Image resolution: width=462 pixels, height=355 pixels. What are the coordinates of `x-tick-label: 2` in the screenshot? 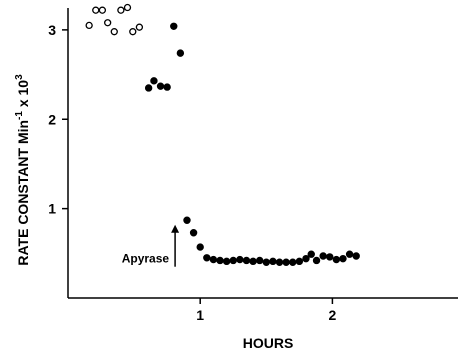 It's located at (333, 315).